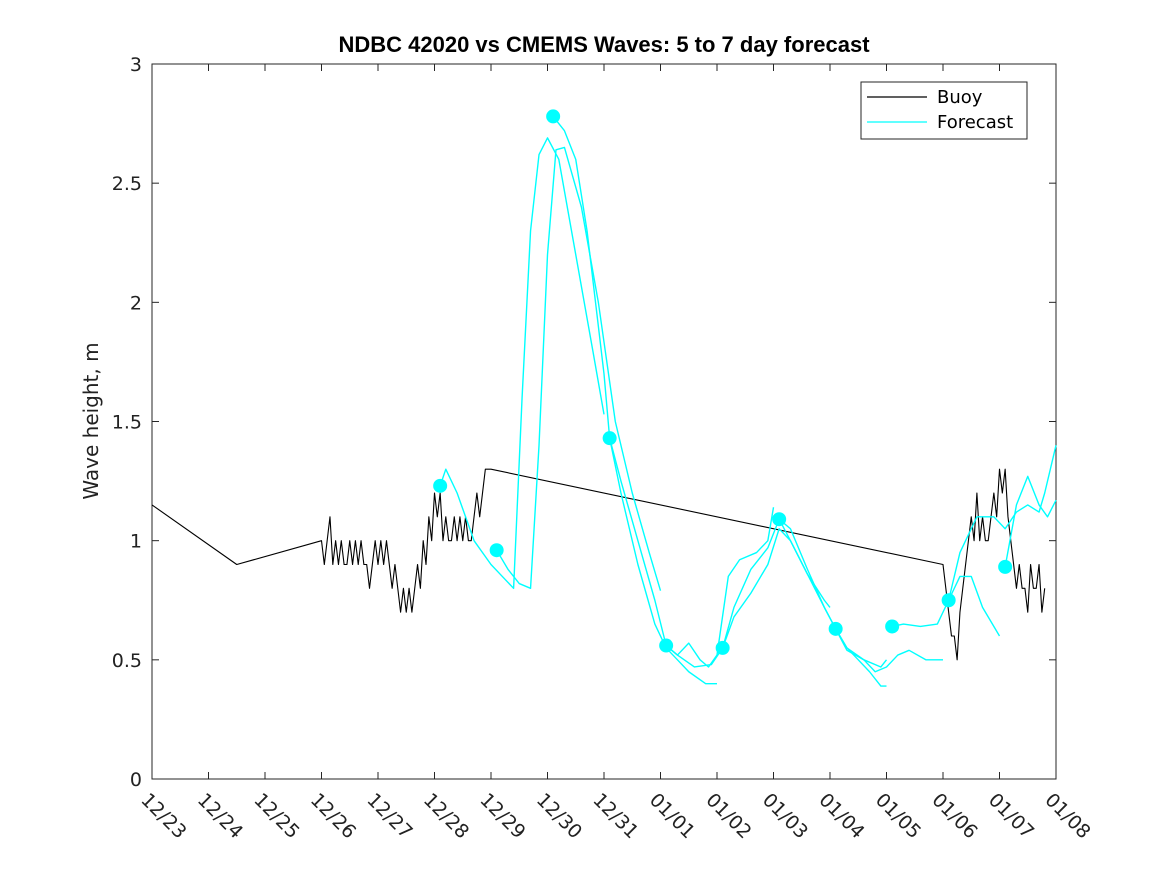 Image resolution: width=1167 pixels, height=875 pixels. I want to click on legend: Buoy Forecast, so click(944, 110).